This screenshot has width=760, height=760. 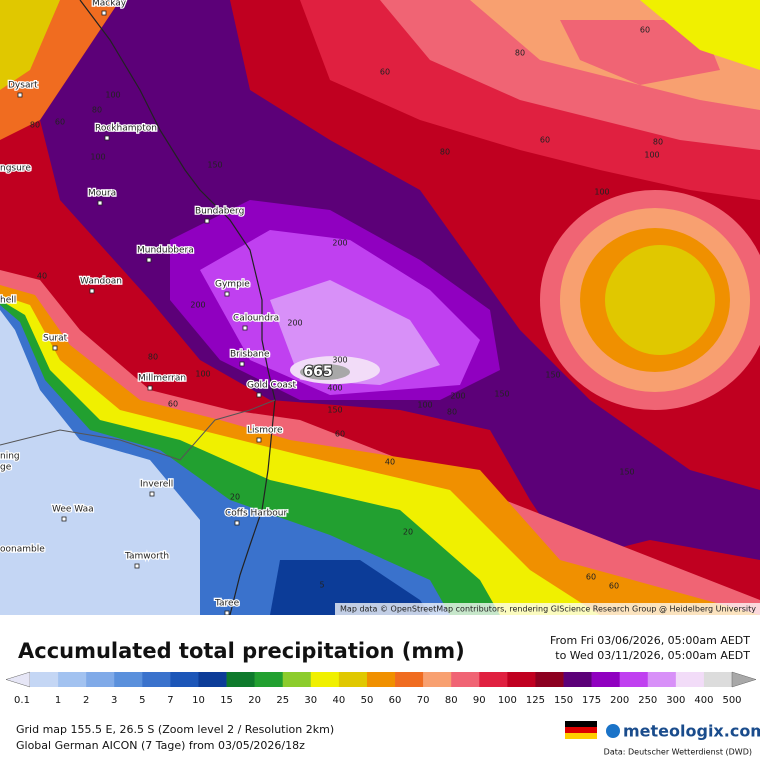 I want to click on place-label: Lismore, so click(x=265, y=431).